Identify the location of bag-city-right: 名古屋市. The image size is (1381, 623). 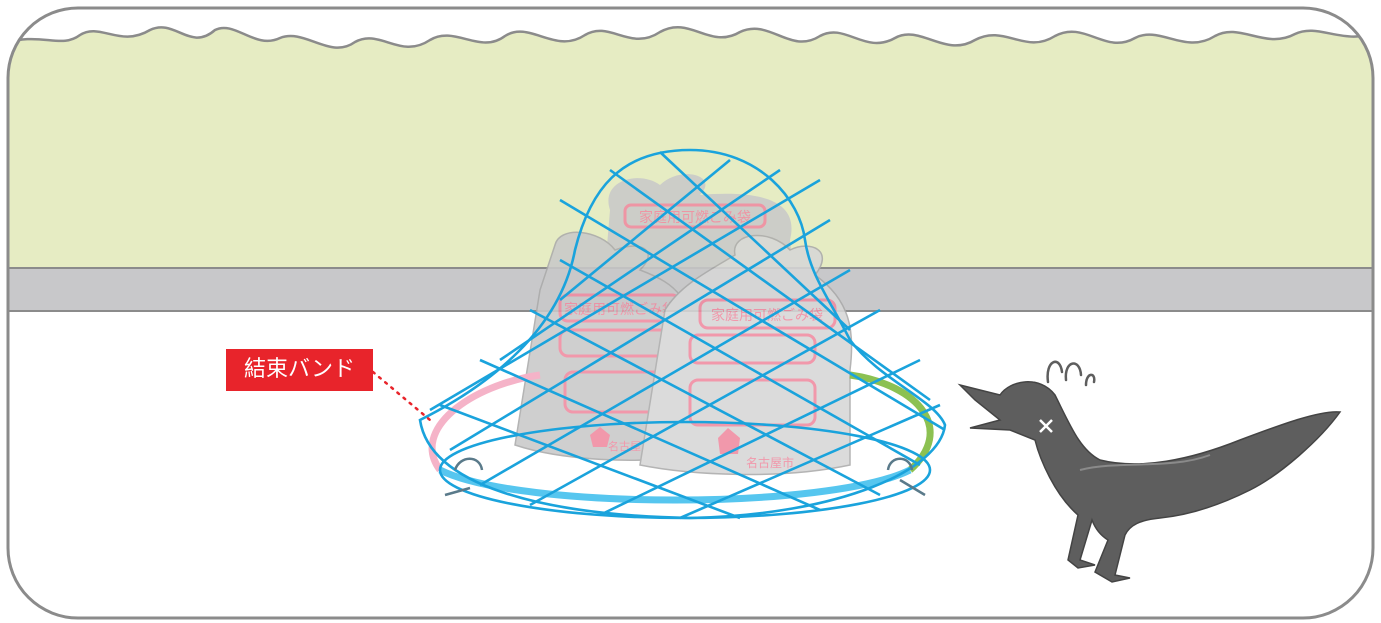
(770, 462).